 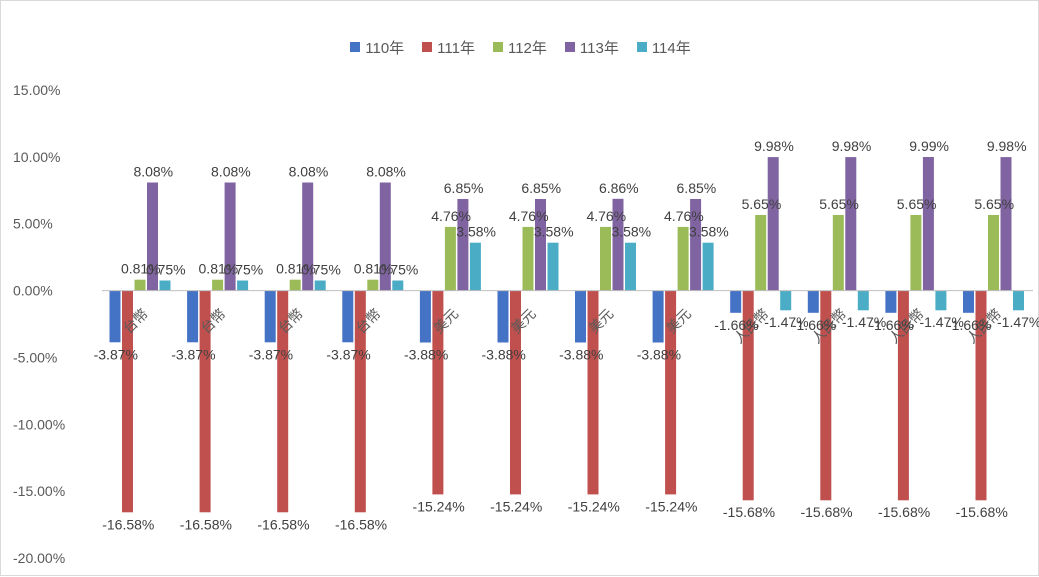 What do you see at coordinates (599, 48) in the screenshot?
I see `legend-label: 113年` at bounding box center [599, 48].